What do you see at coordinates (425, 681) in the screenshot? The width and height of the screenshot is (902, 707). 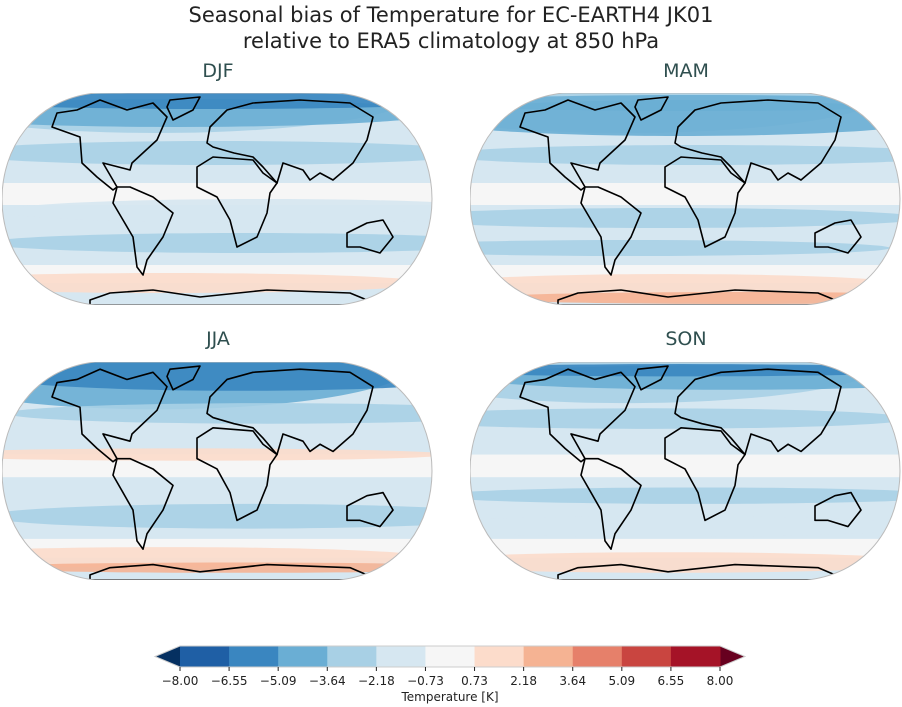 I see `colorbar-tick-label: −0.73` at bounding box center [425, 681].